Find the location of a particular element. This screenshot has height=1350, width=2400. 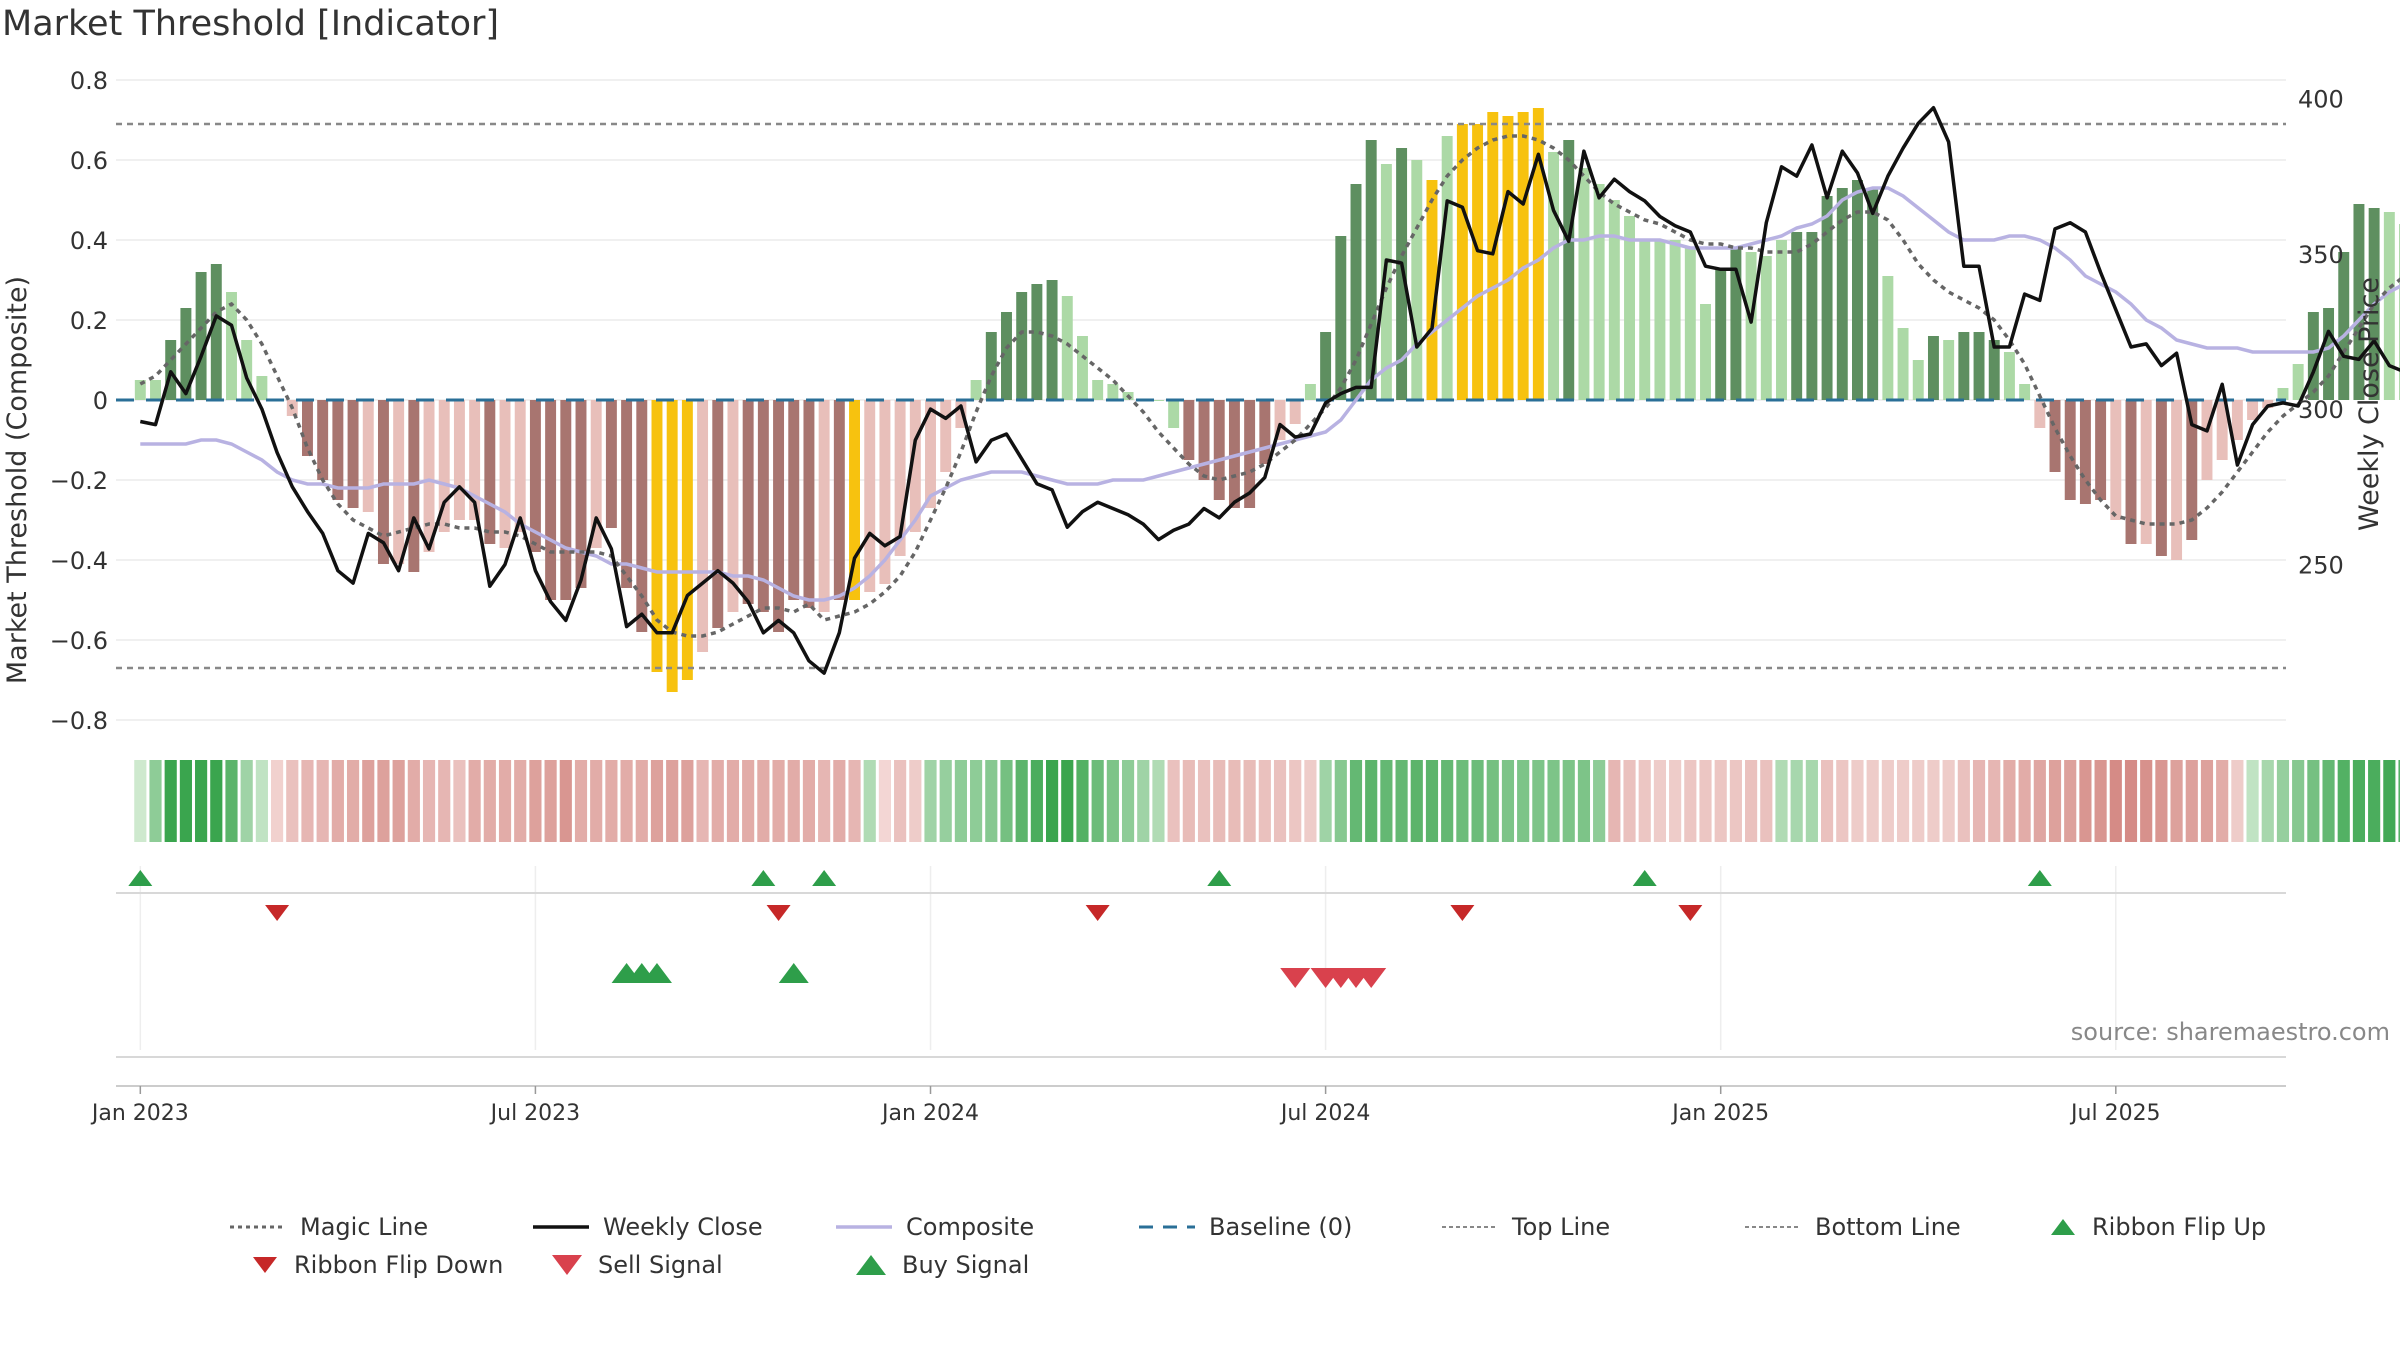

legend-item-magic-line: Magic Line is located at coordinates (329, 1227).